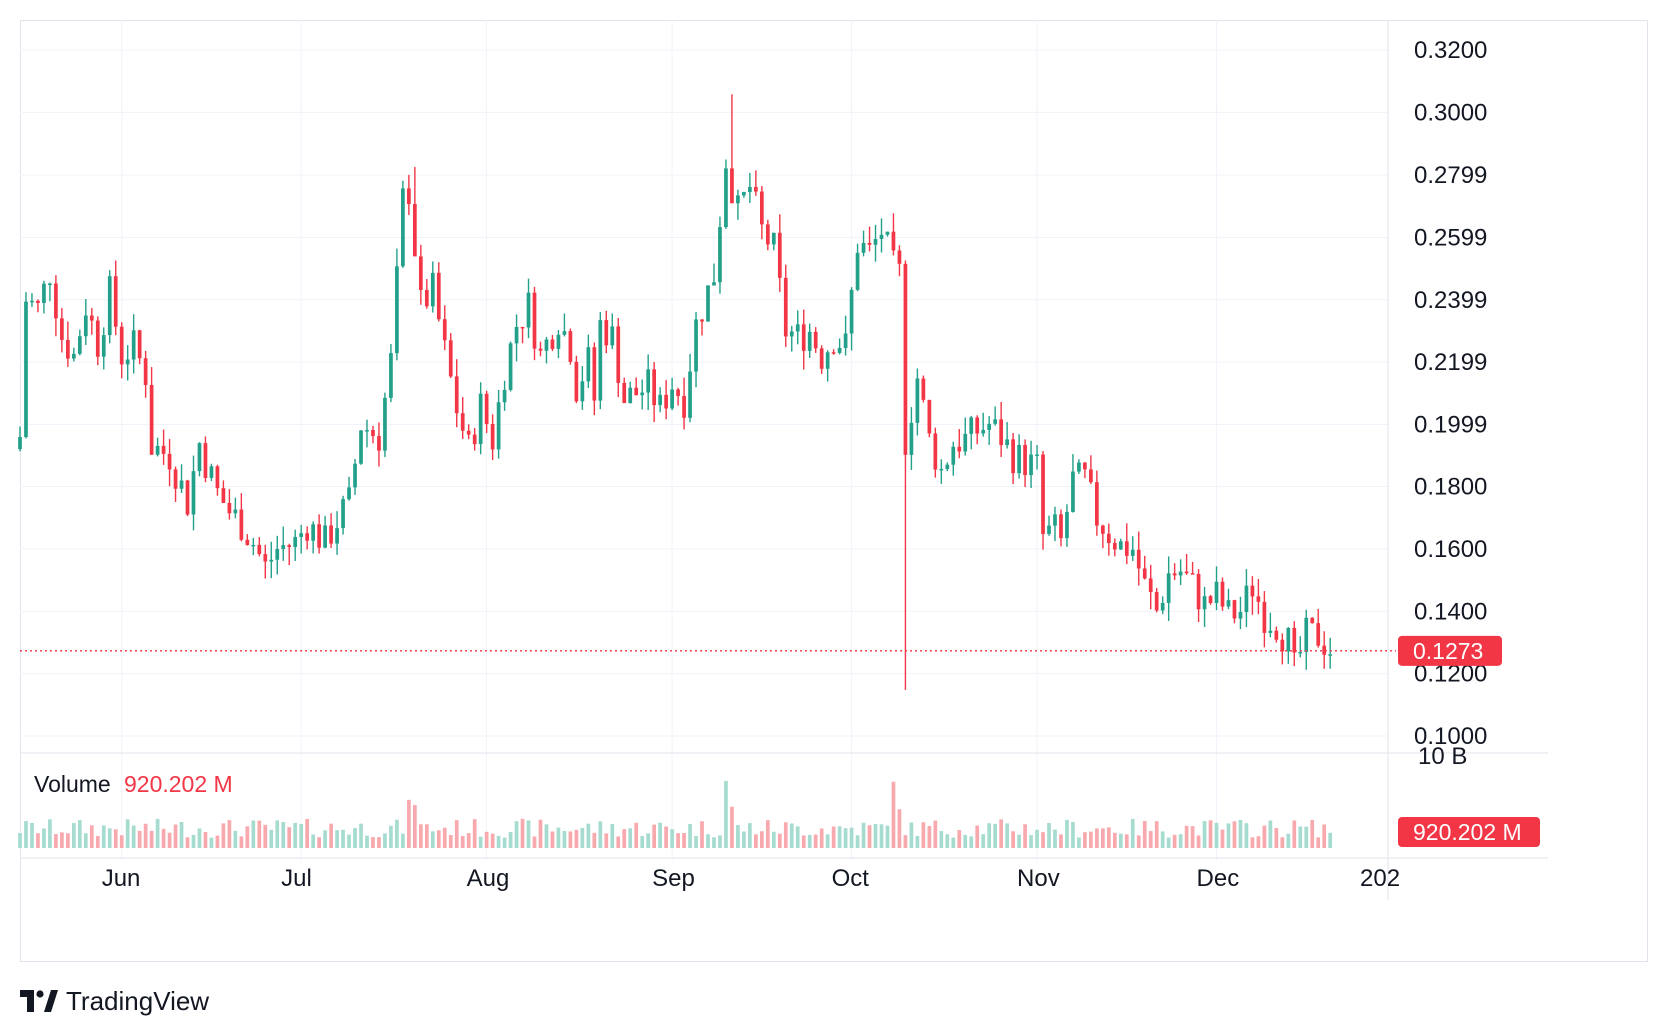 The image size is (1670, 1030). What do you see at coordinates (121, 878) in the screenshot?
I see `x-tick-label: Jun` at bounding box center [121, 878].